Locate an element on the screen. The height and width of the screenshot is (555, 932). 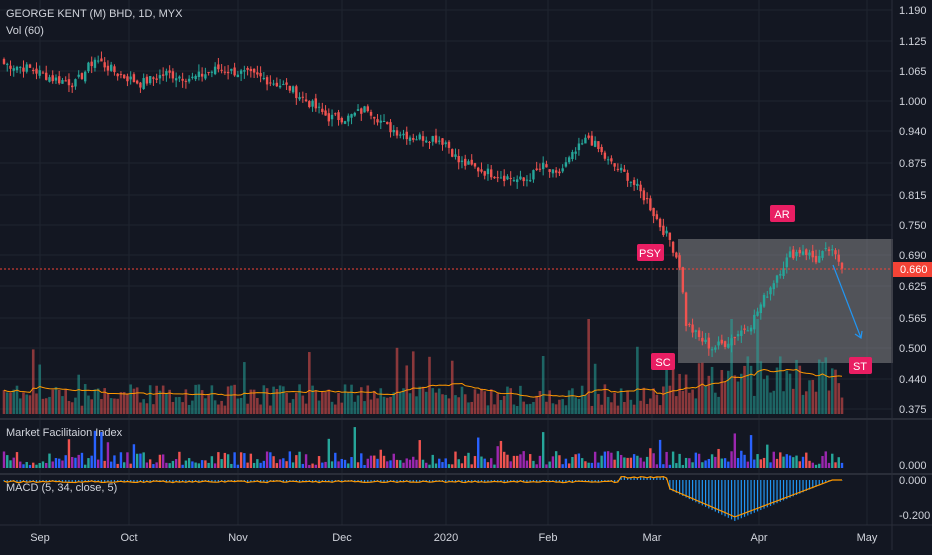
time-tick-label: Apr is located at coordinates (758, 538).